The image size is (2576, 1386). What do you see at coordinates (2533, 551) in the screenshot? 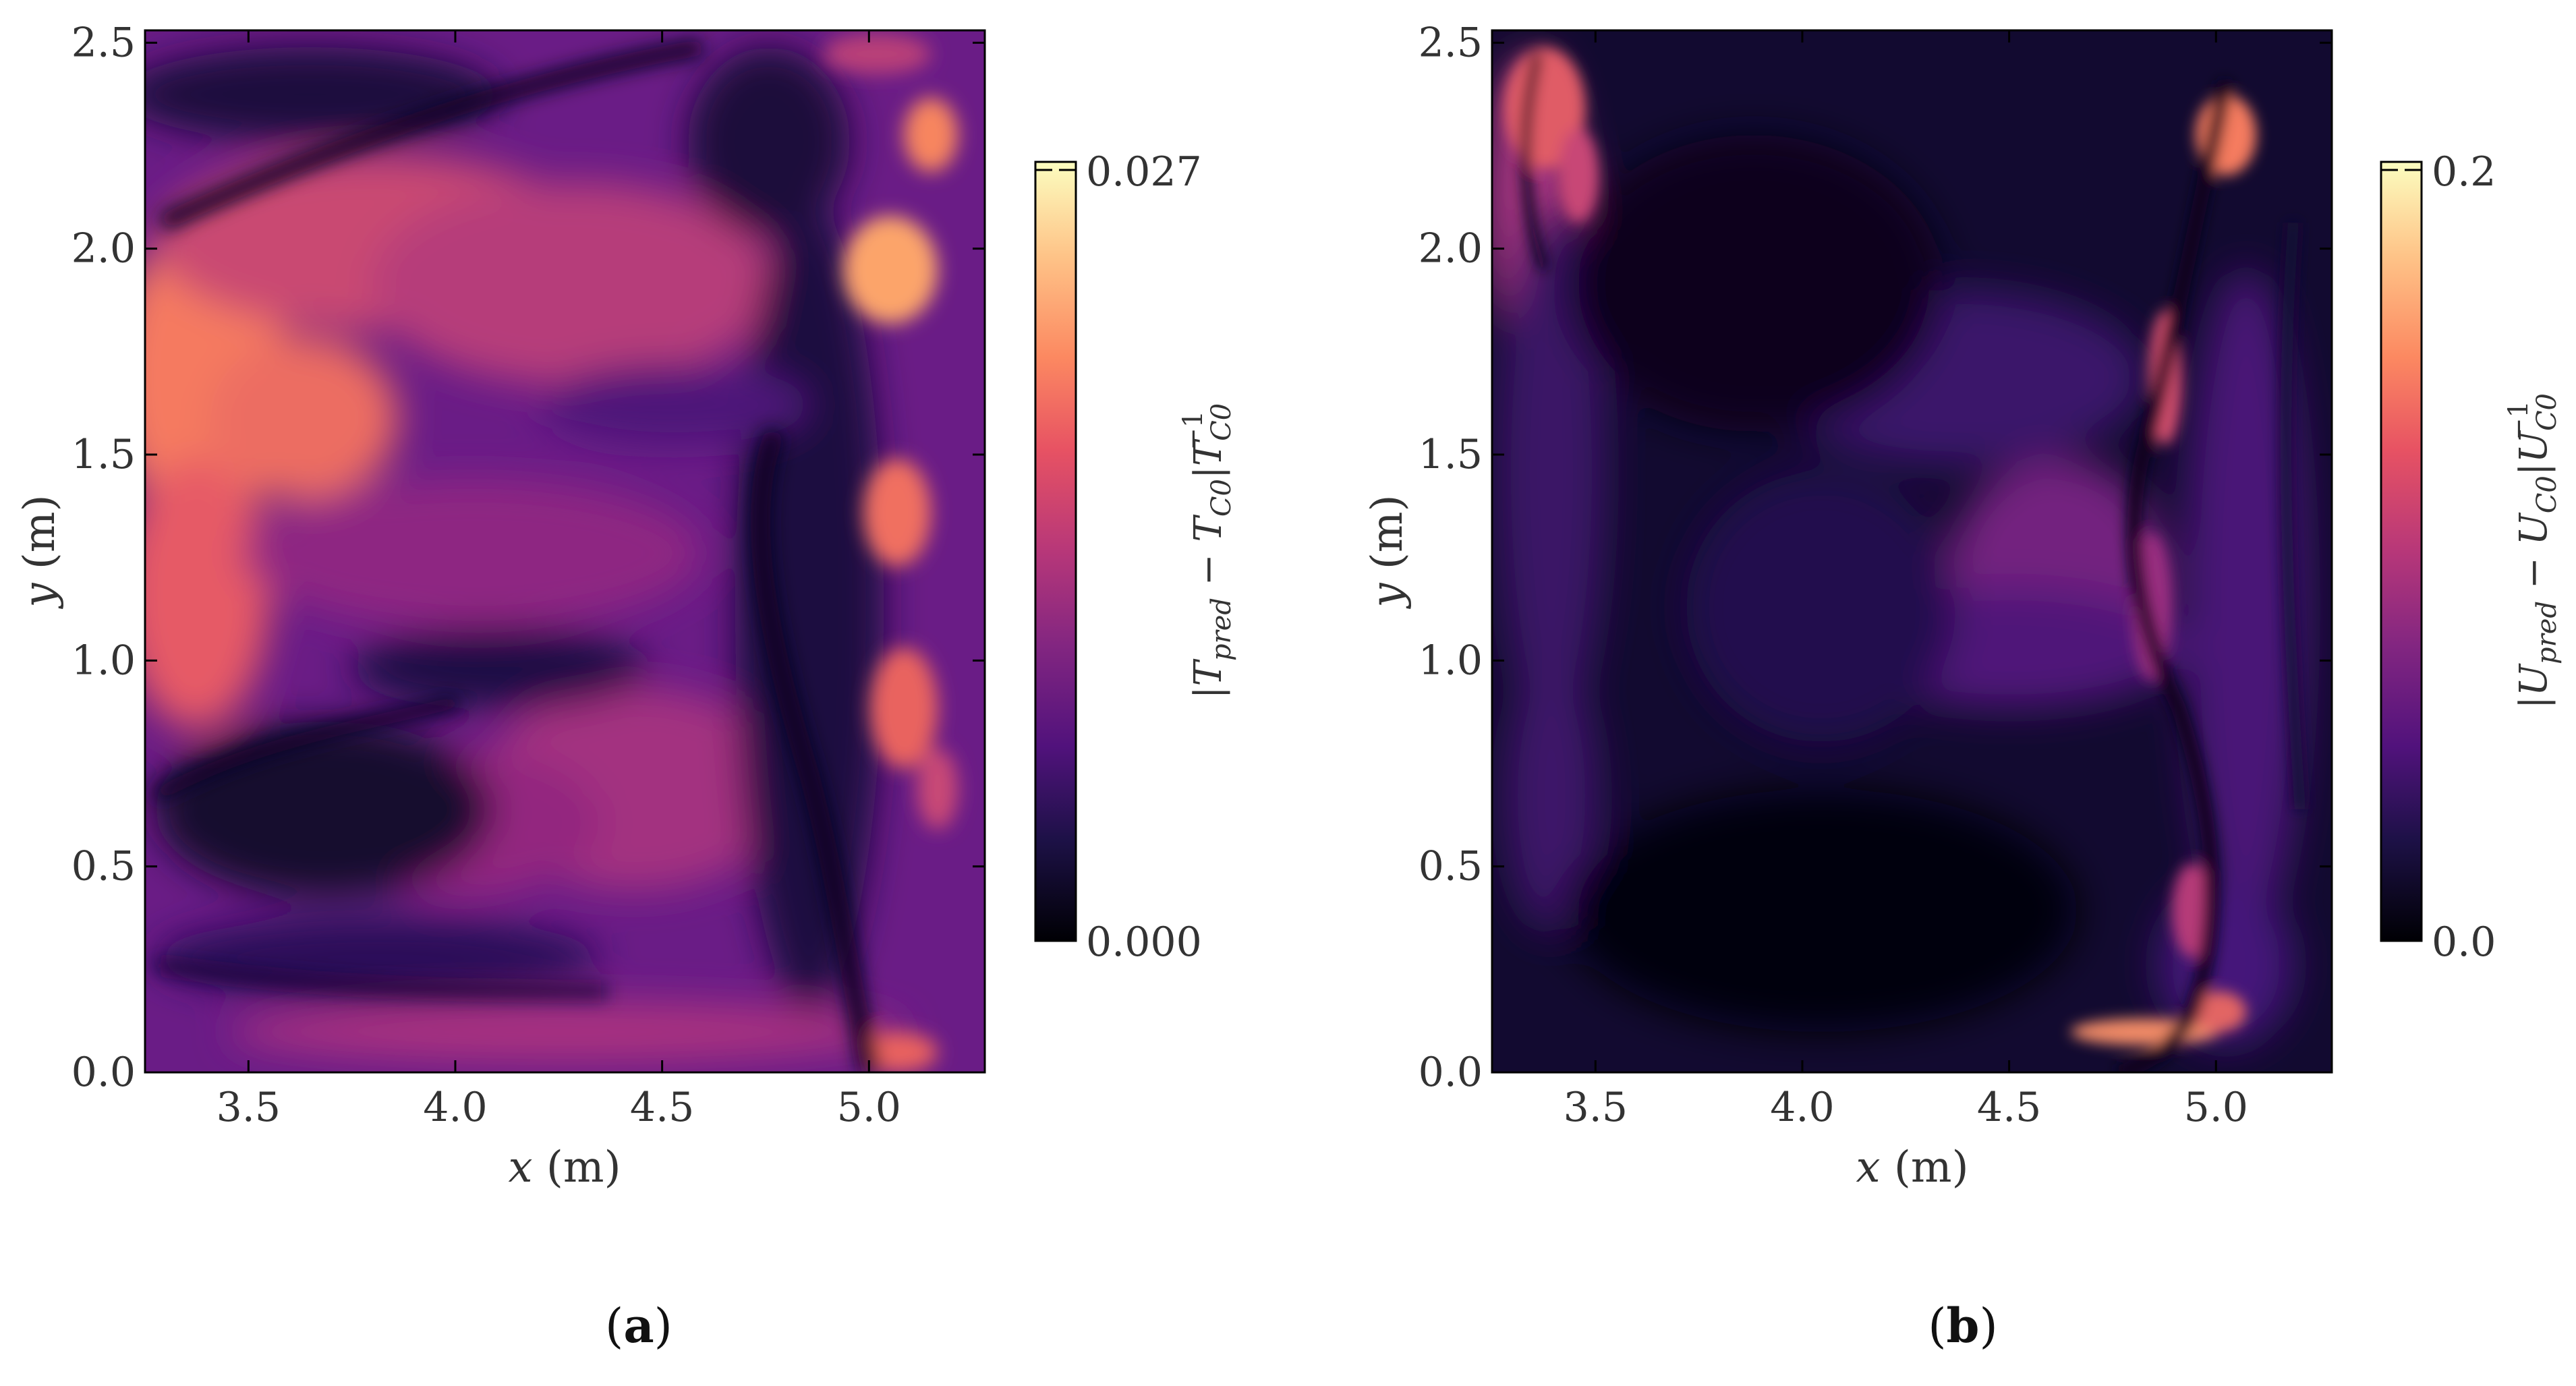
I see `colorbar-label-b: |Upred − UC0|UC0−1` at bounding box center [2533, 551].